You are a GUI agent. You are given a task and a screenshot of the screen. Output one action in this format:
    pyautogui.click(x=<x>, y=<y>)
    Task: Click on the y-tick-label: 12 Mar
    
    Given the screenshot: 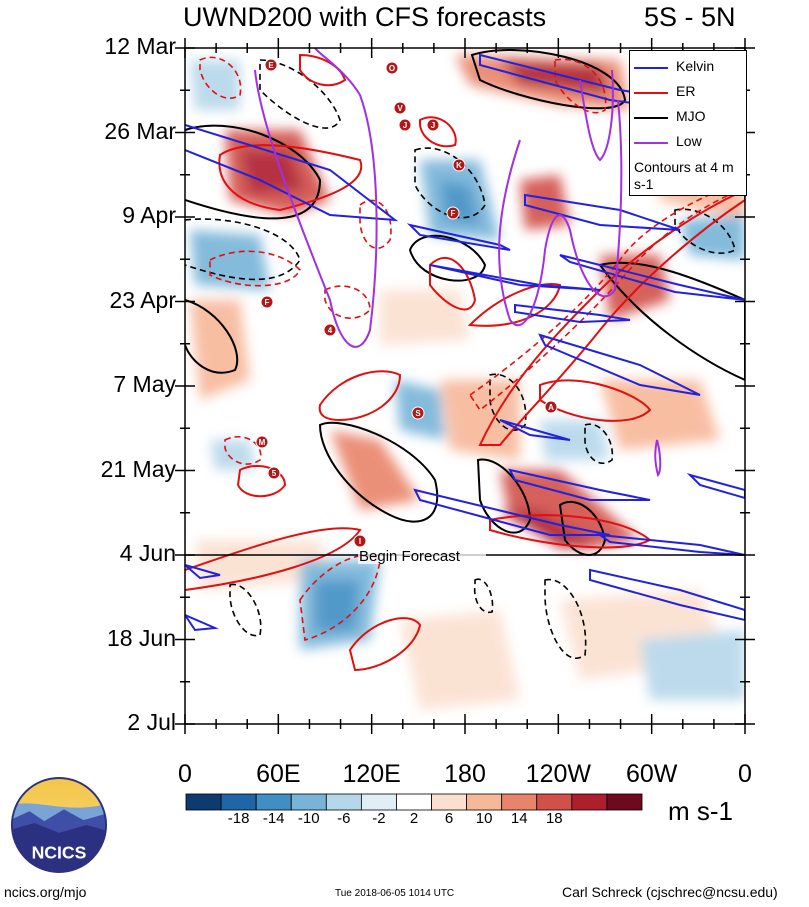 What is the action you would take?
    pyautogui.click(x=140, y=46)
    